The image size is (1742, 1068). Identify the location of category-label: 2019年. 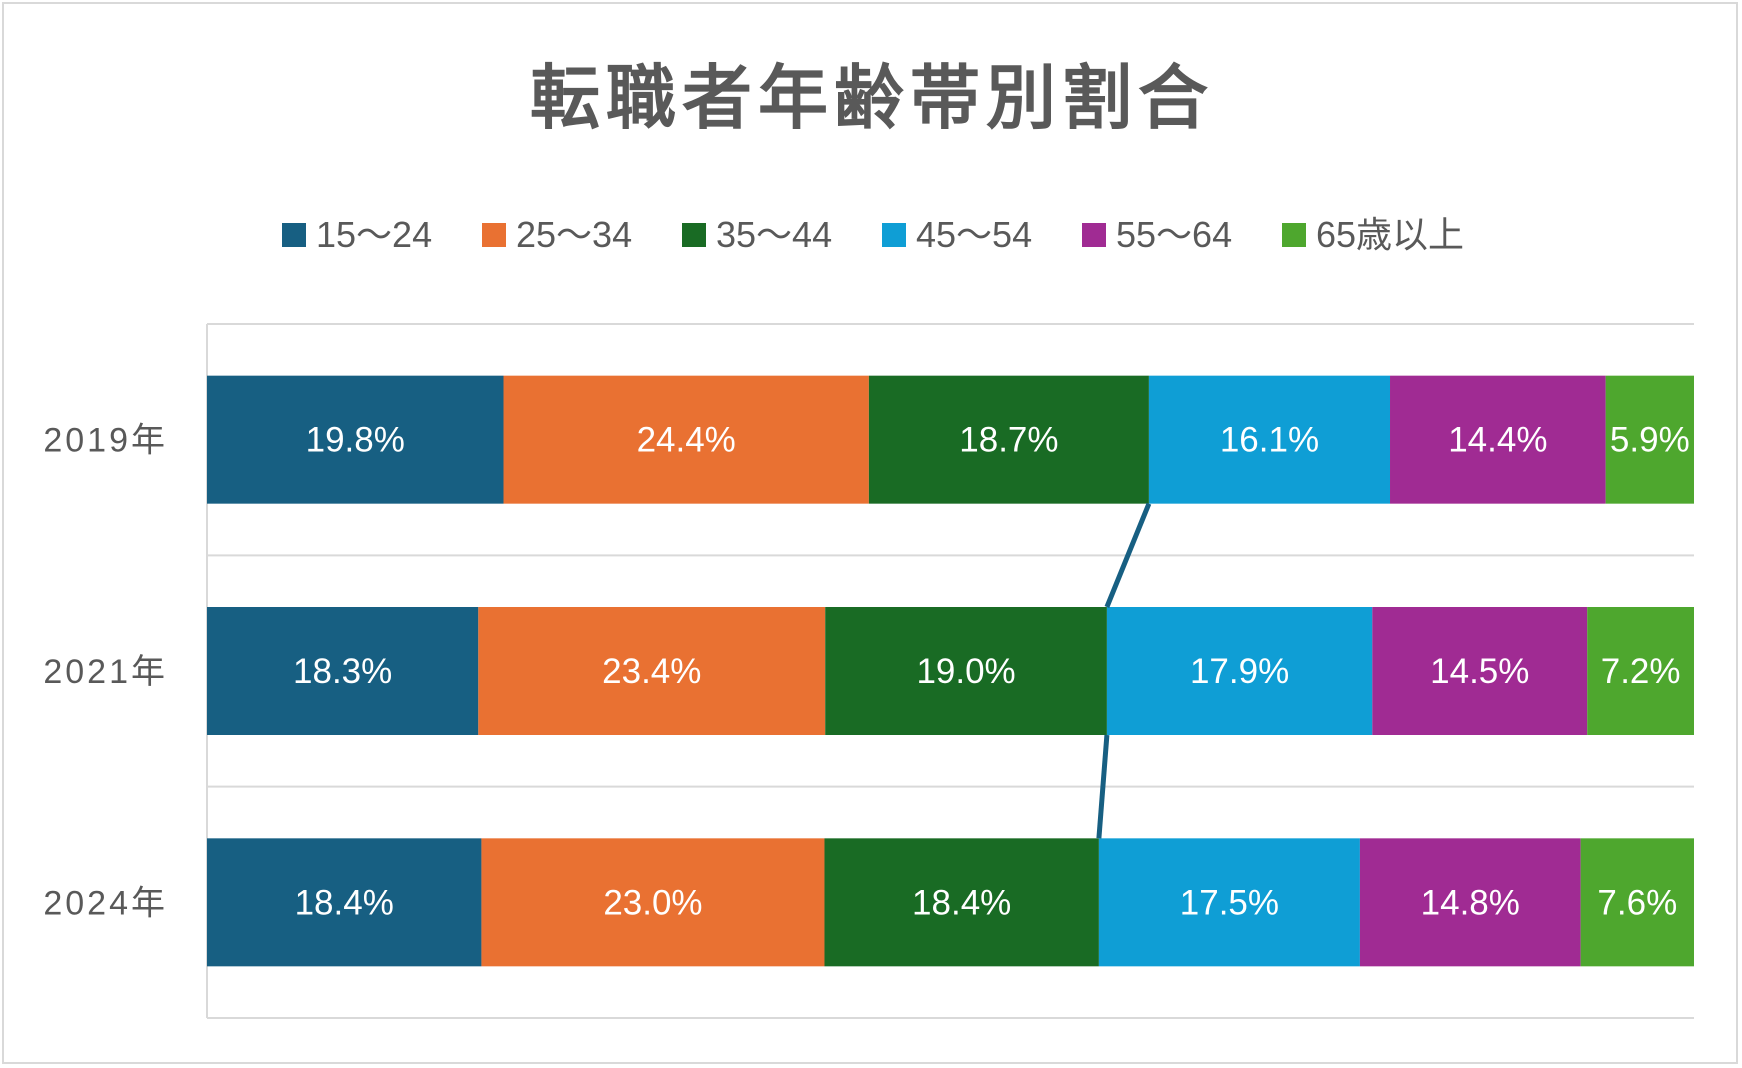
(105, 441).